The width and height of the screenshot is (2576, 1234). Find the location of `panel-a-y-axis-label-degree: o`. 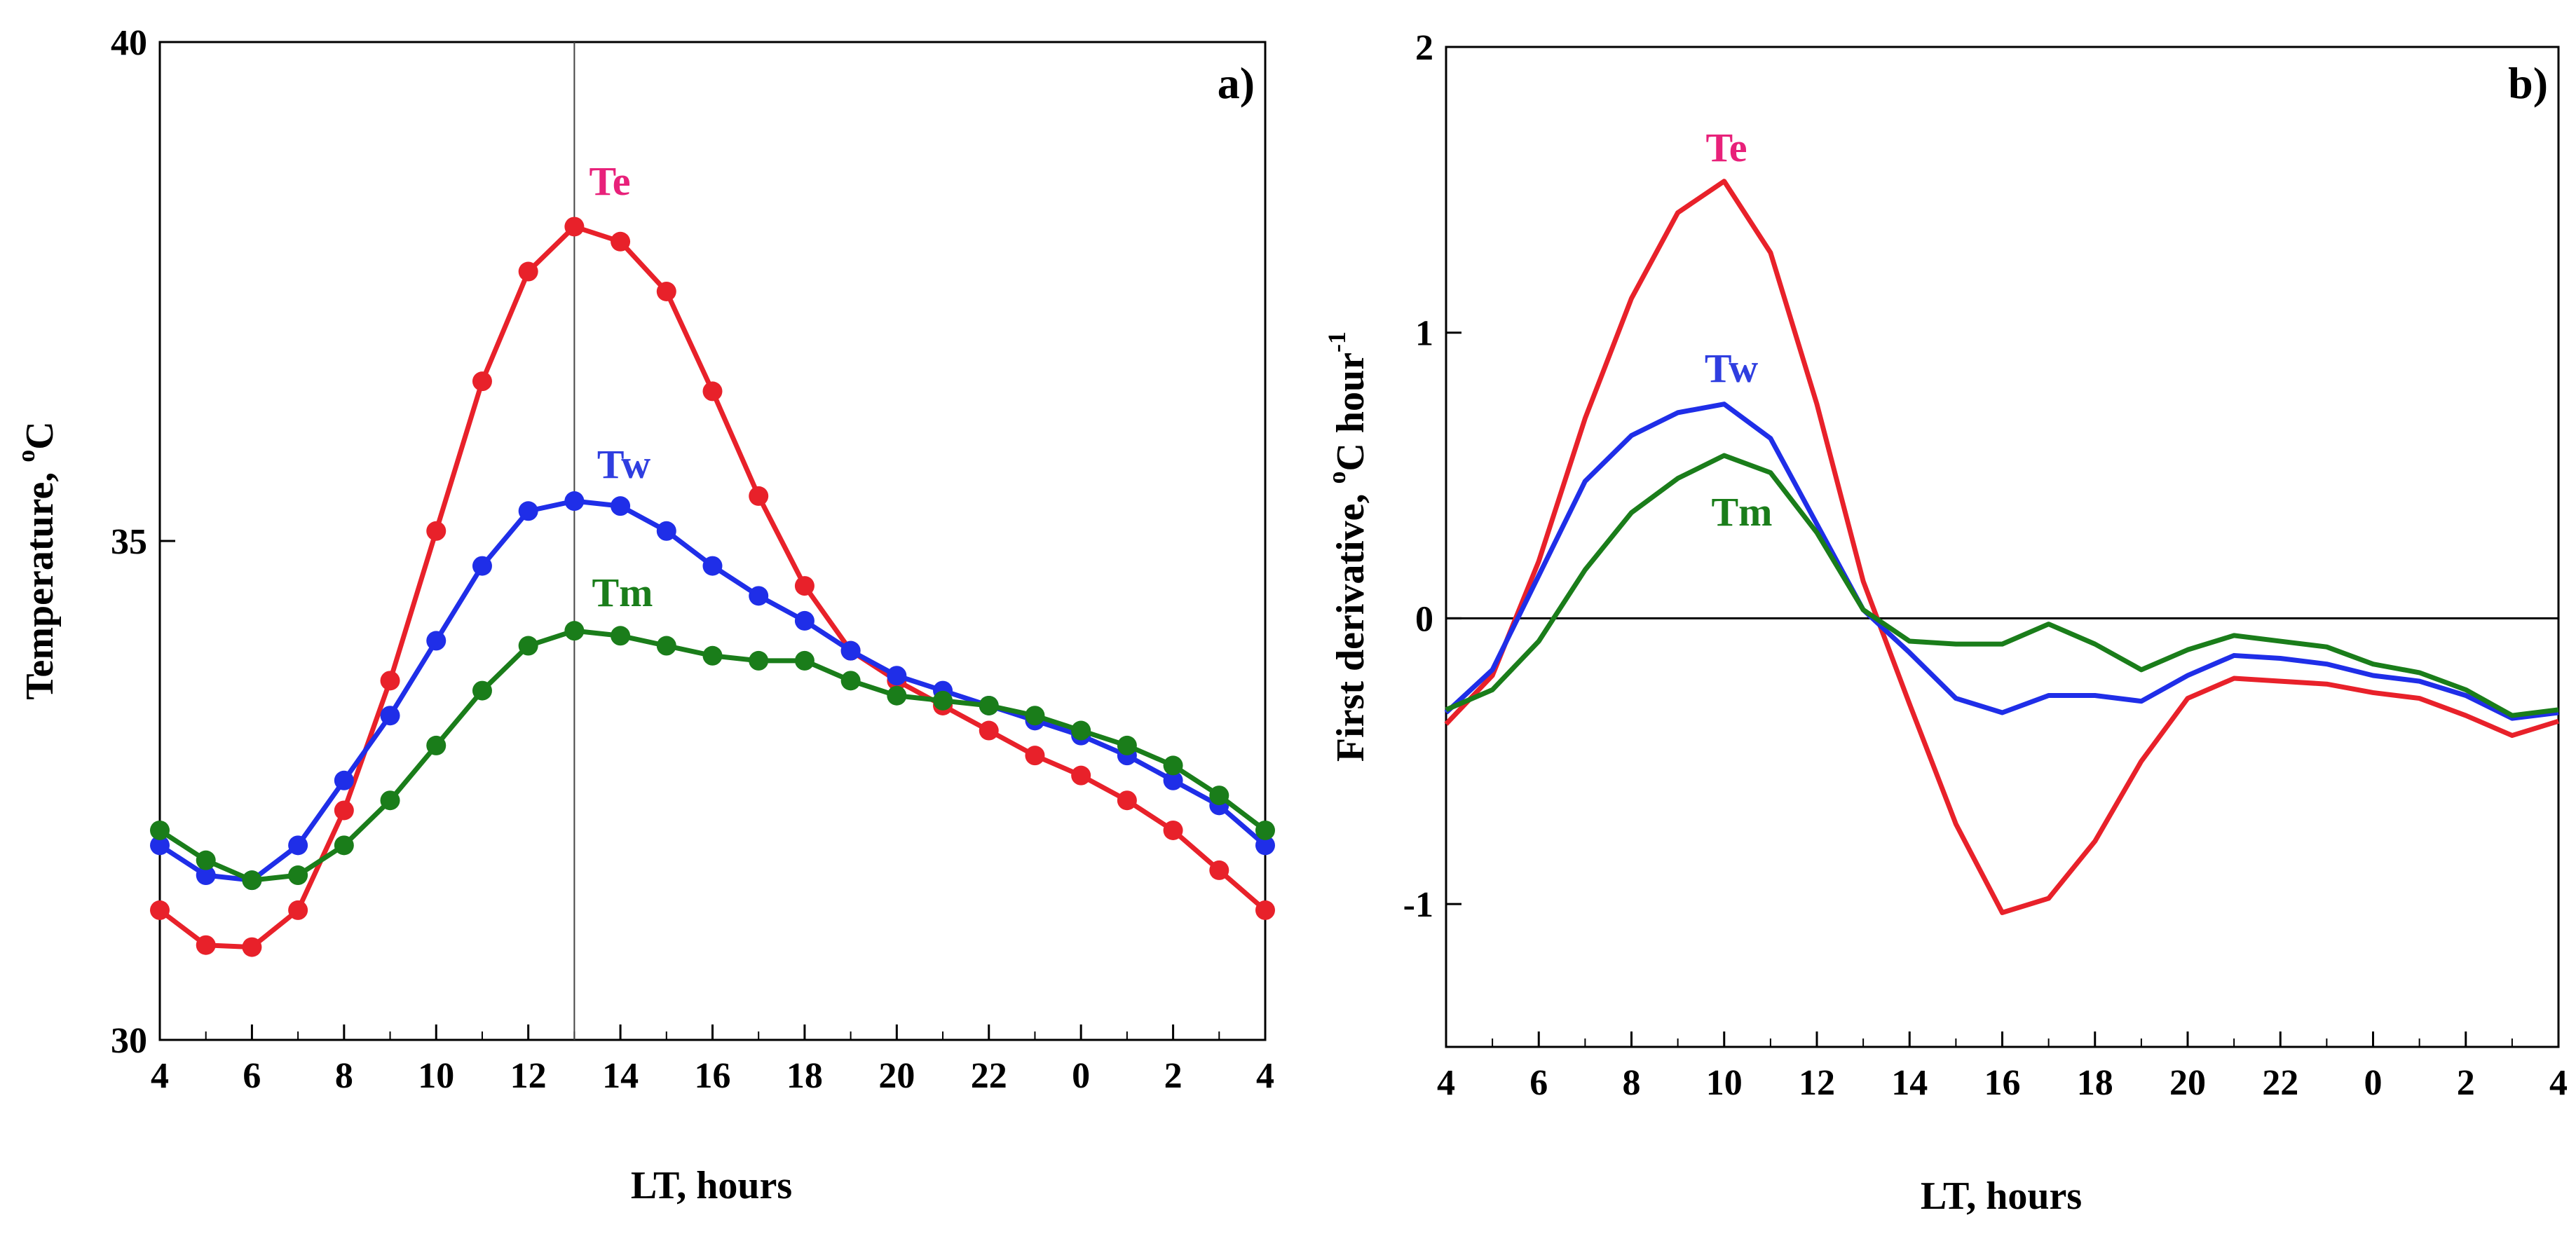

panel-a-y-axis-label-degree: o is located at coordinates (26, 456).